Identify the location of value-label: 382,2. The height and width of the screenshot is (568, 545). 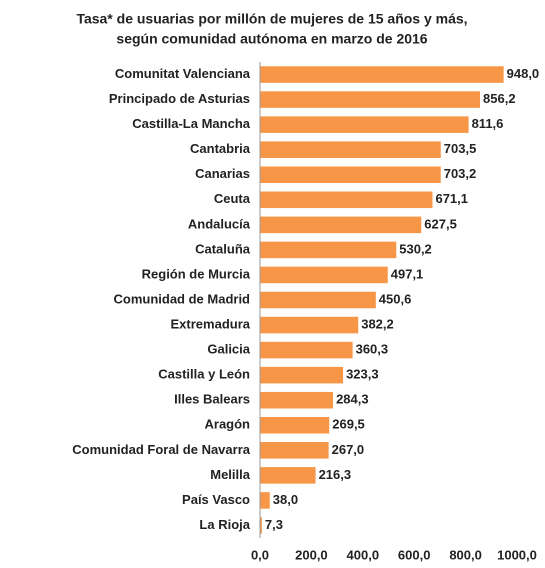
(377, 323).